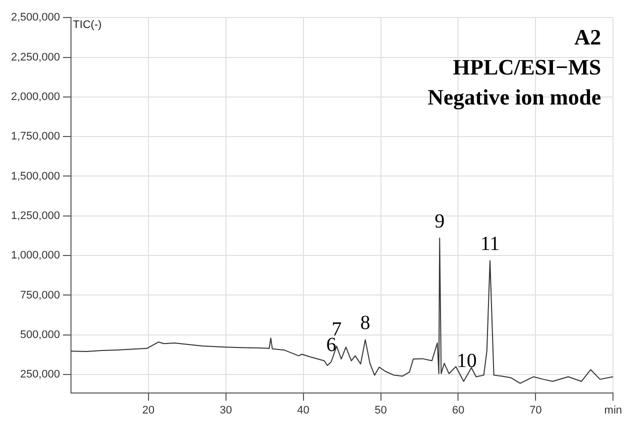 This screenshot has width=633, height=428. Describe the element at coordinates (40, 374) in the screenshot. I see `y-tick-label: 250,000` at that location.